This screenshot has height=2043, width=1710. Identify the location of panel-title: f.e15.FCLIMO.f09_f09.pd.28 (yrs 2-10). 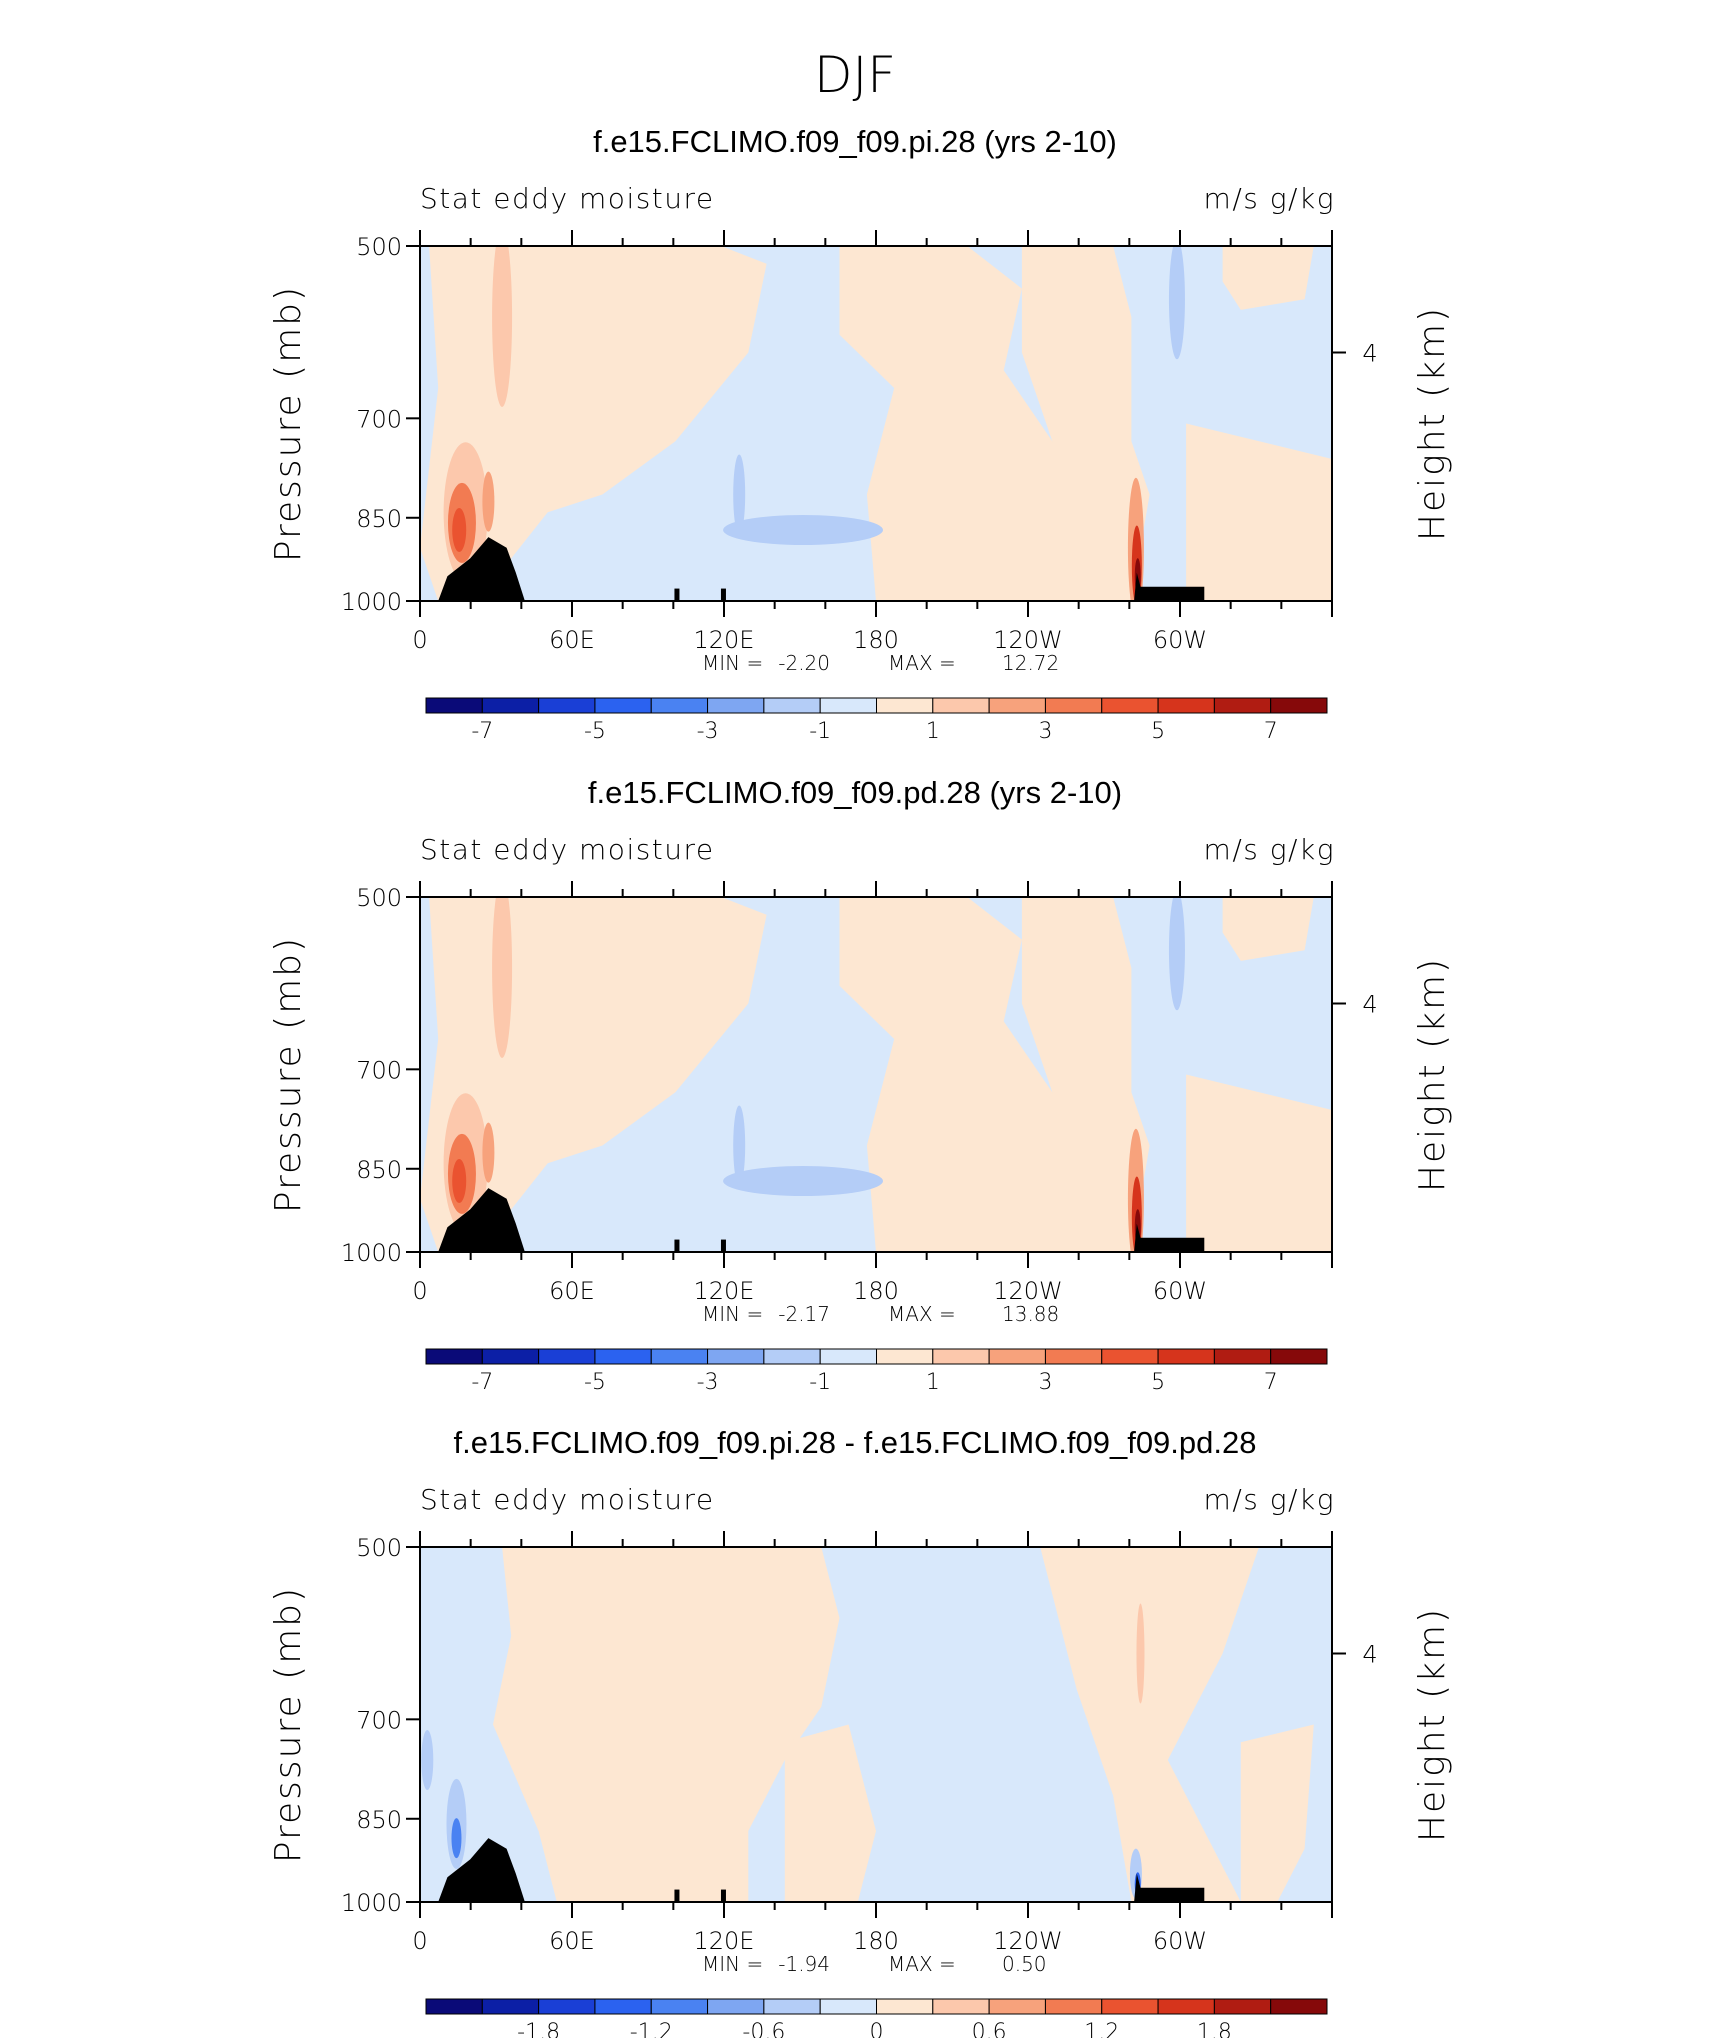
(855, 792).